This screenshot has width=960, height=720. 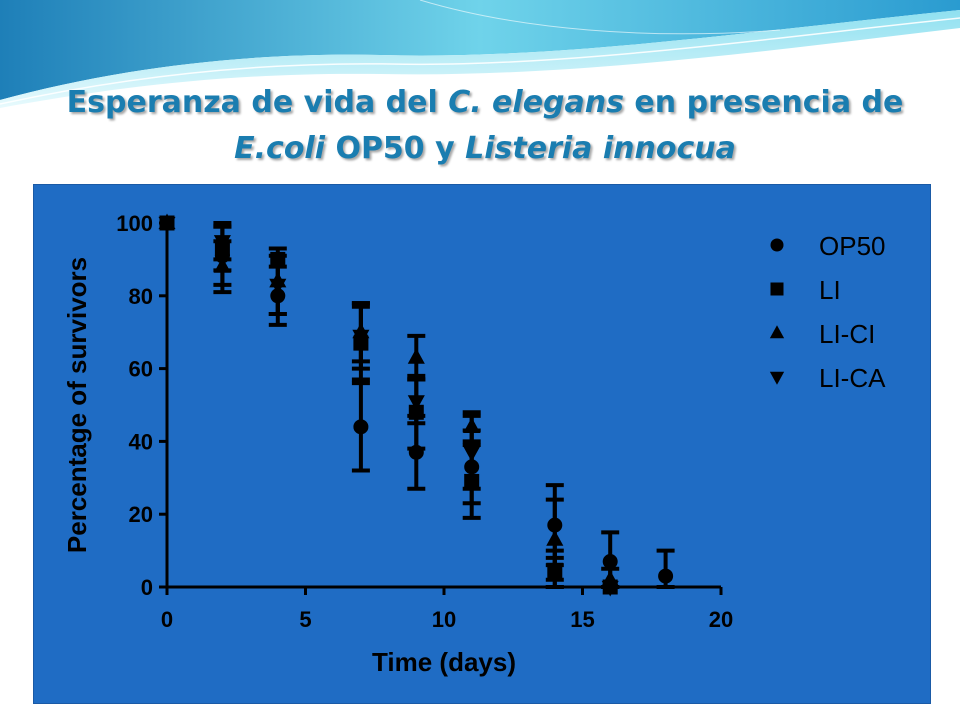 I want to click on title-run: Listeria innocua, so click(x=600, y=148).